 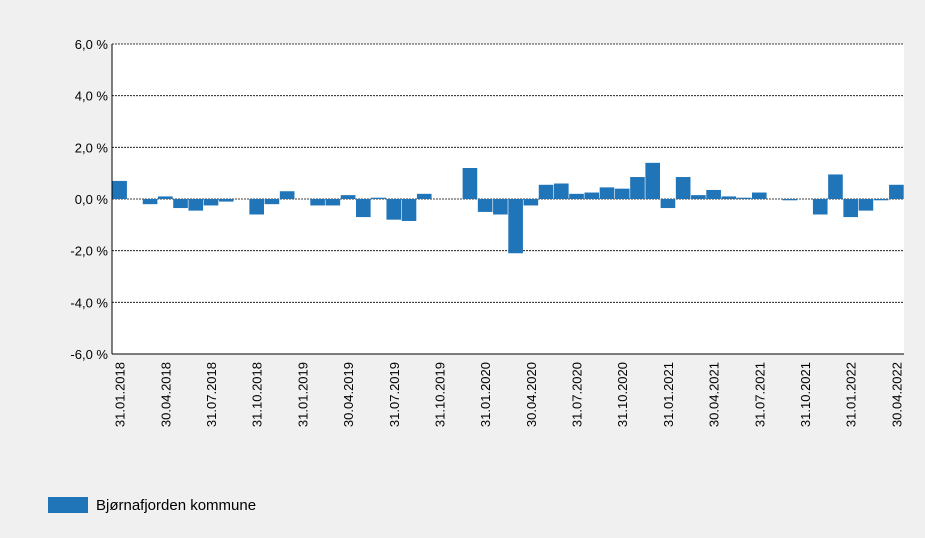 I want to click on x-tick-label: 31.07.2018, so click(x=211, y=394).